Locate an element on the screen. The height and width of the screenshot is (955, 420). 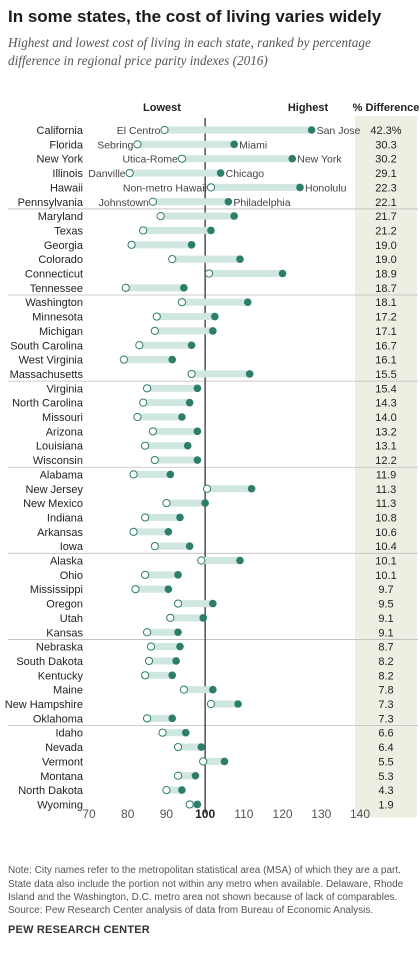
state-label: New Mexico is located at coordinates (53, 504).